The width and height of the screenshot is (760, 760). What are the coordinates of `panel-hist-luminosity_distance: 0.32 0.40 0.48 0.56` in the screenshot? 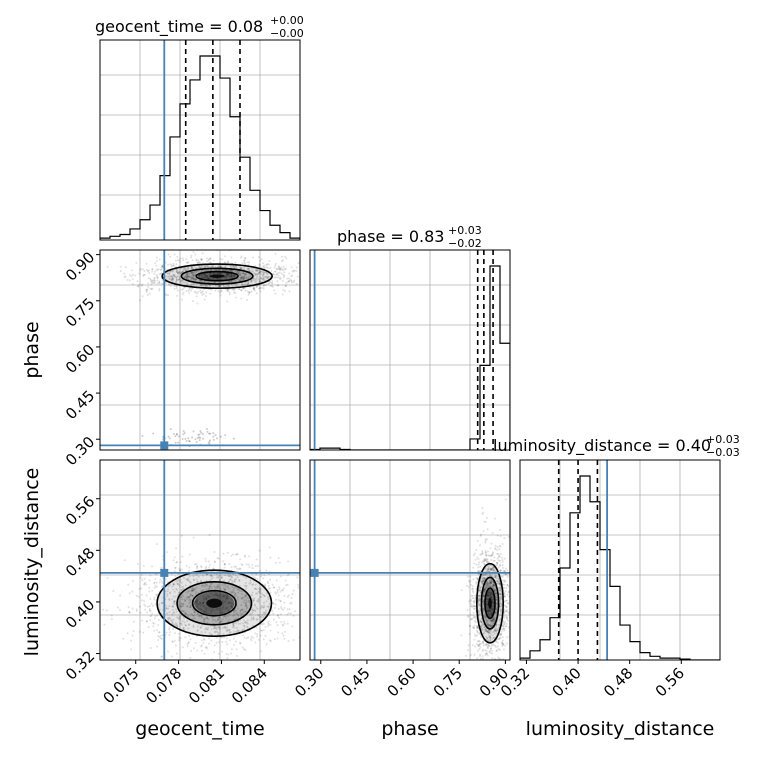 It's located at (609, 579).